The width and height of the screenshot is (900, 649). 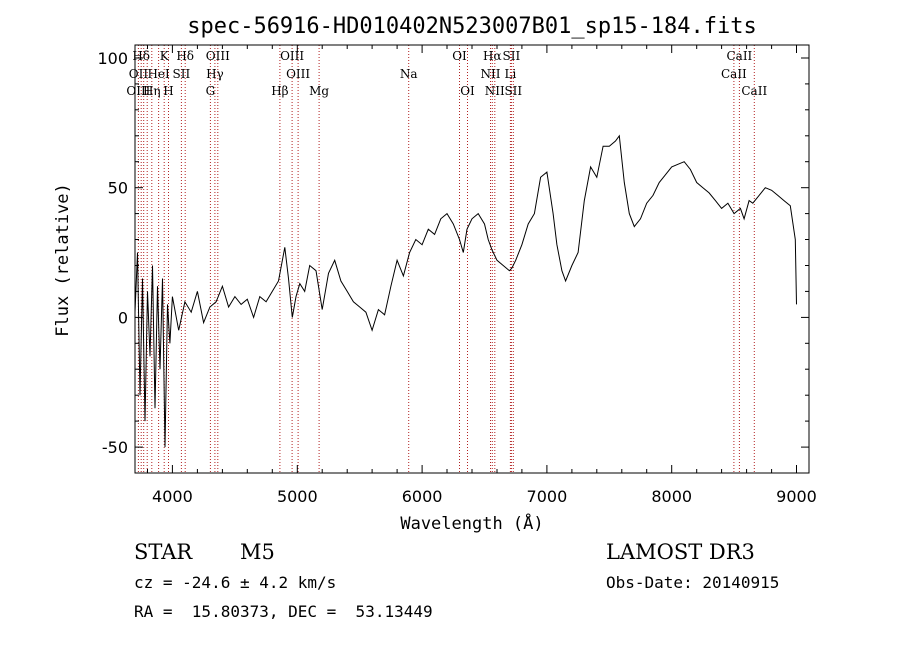 What do you see at coordinates (471, 523) in the screenshot?
I see `x-axis-label: Wavelength (Å)` at bounding box center [471, 523].